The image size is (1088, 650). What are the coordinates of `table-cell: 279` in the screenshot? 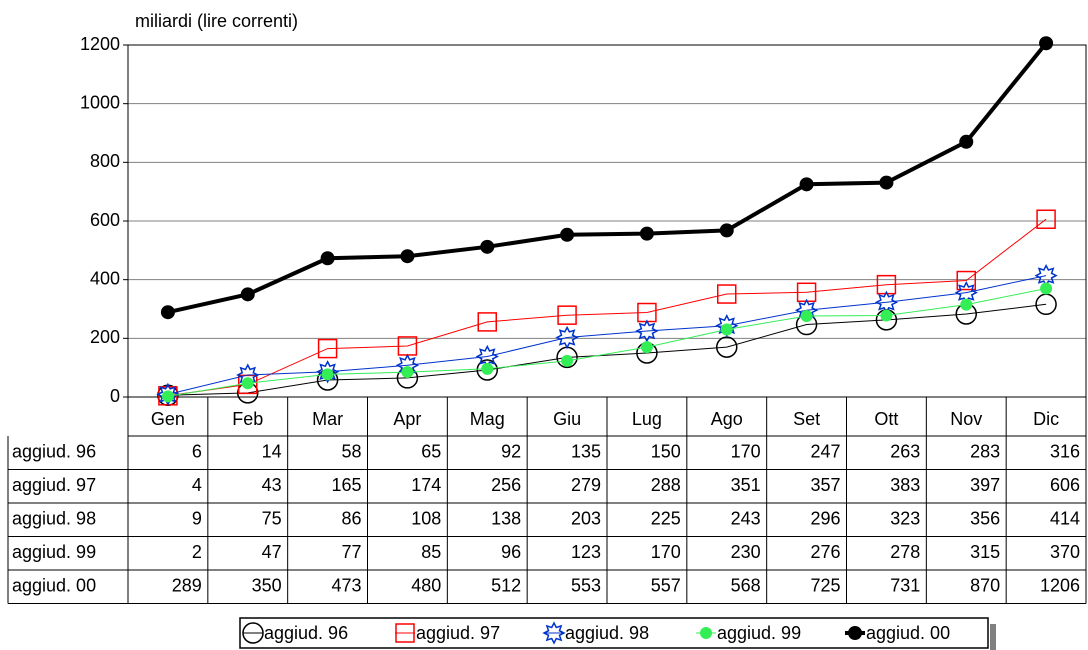 It's located at (586, 485).